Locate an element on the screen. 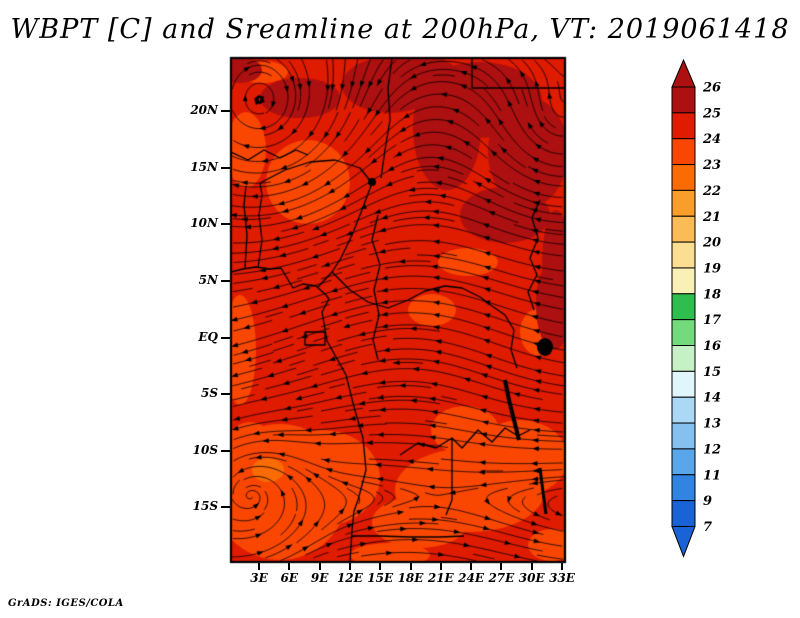 The image size is (800, 618). colorbar-label: 25 is located at coordinates (711, 113).